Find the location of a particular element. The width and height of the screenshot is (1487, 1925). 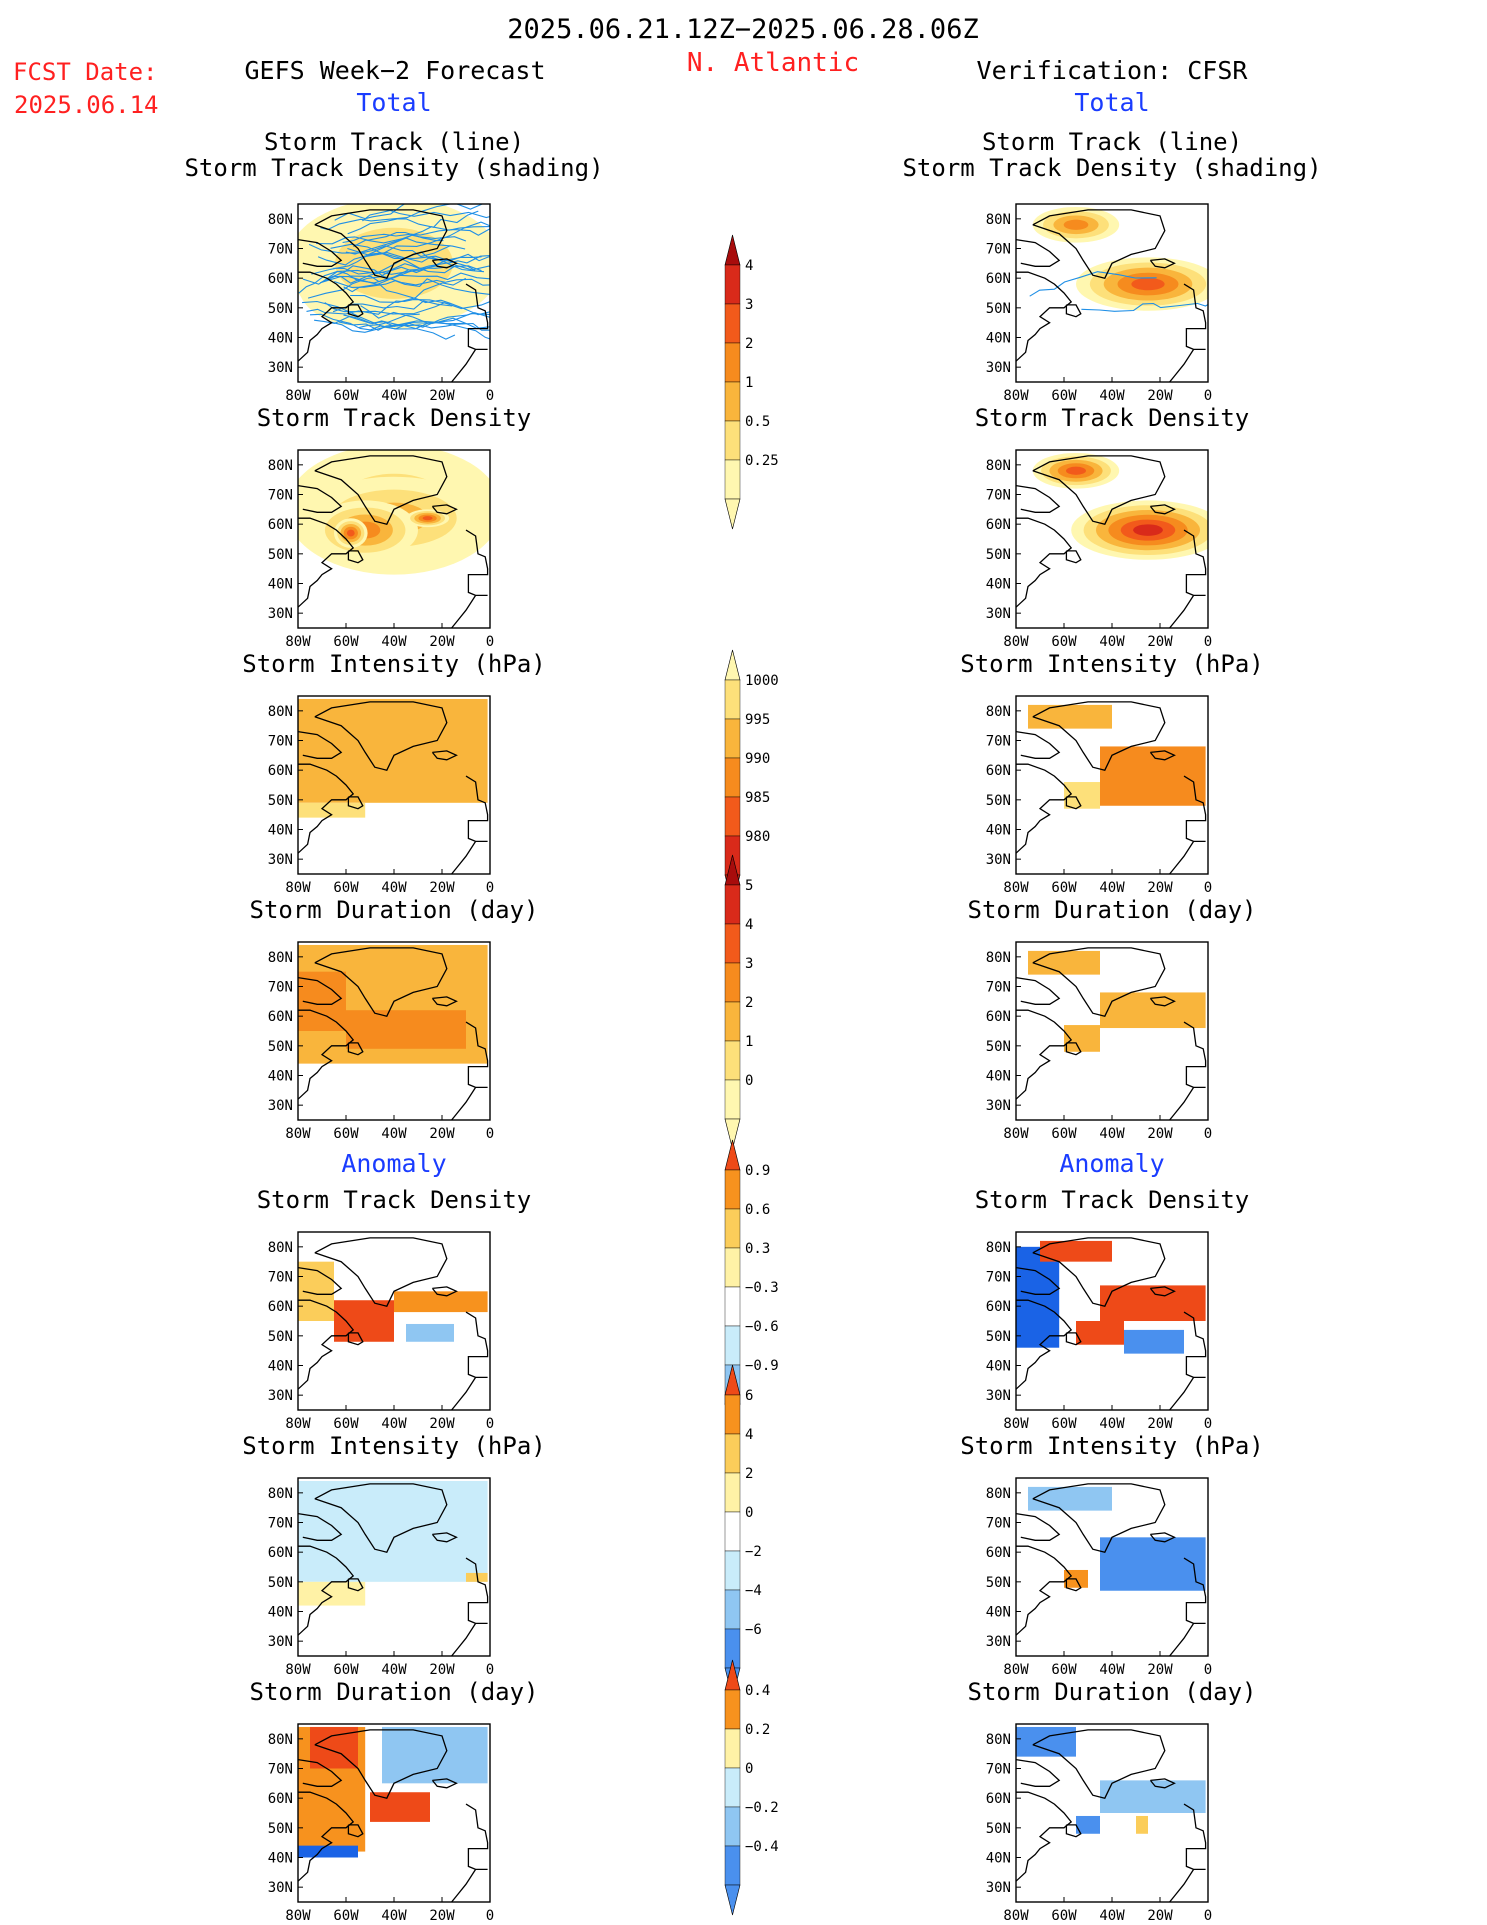

colorbar-level-label: −0.9 is located at coordinates (762, 1366).